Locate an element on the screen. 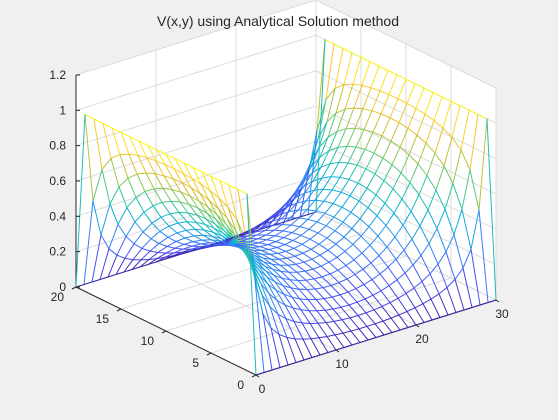 The image size is (558, 420). z-tick-label: 0.6 is located at coordinates (57, 181).